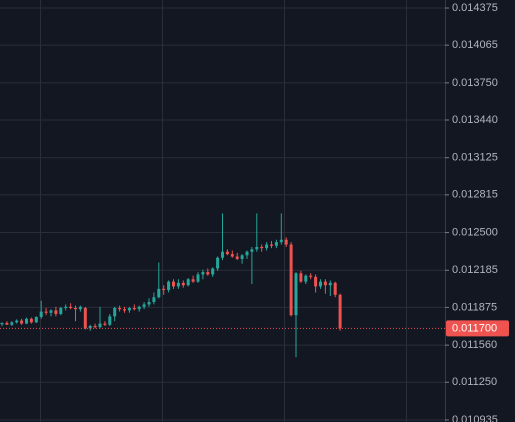  I want to click on y-tick-label: 0.010935, so click(475, 418).